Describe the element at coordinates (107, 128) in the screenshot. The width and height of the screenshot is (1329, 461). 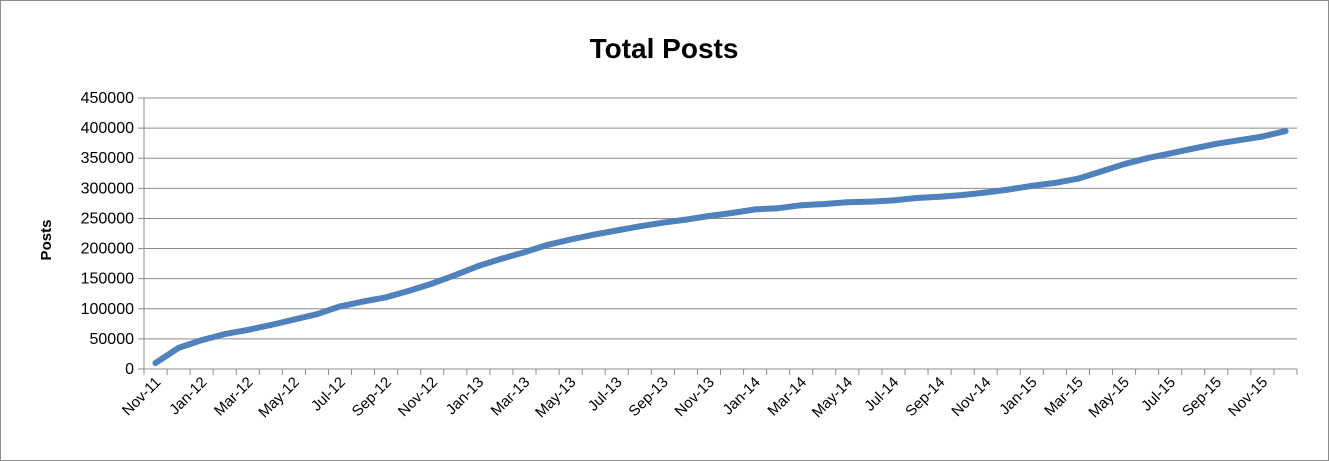
I see `y-tick-label: 400000` at that location.